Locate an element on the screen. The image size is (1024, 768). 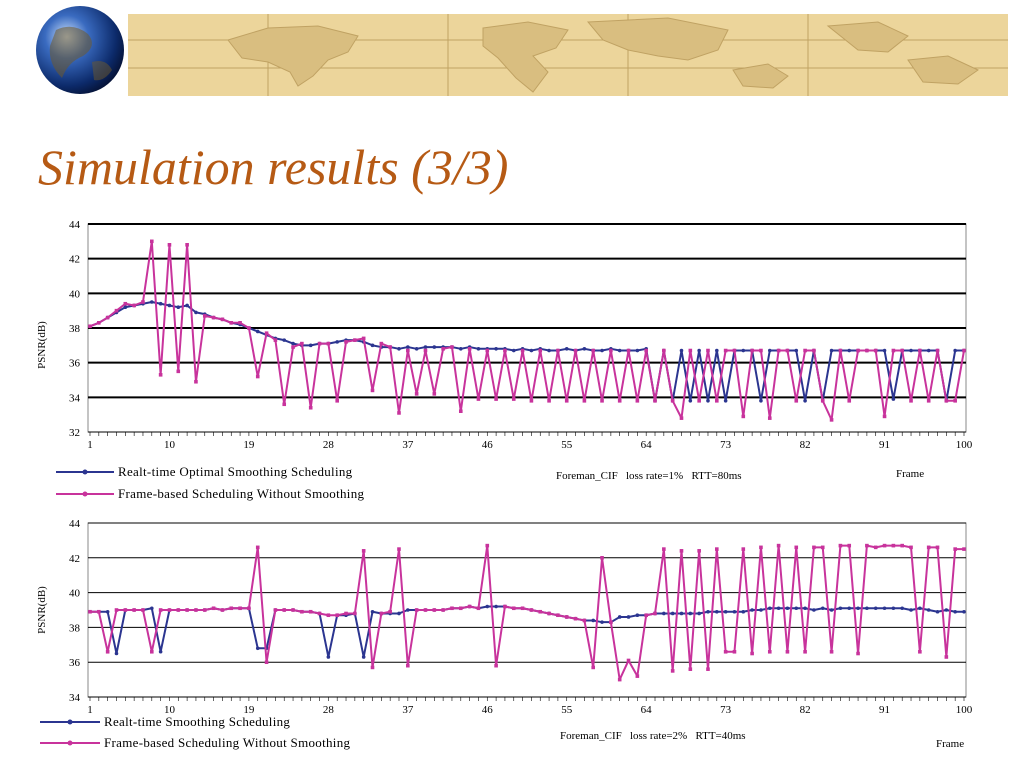
chart-annotation: Foreman_CIF loss rate=1% RTT=80ms is located at coordinates (649, 476).